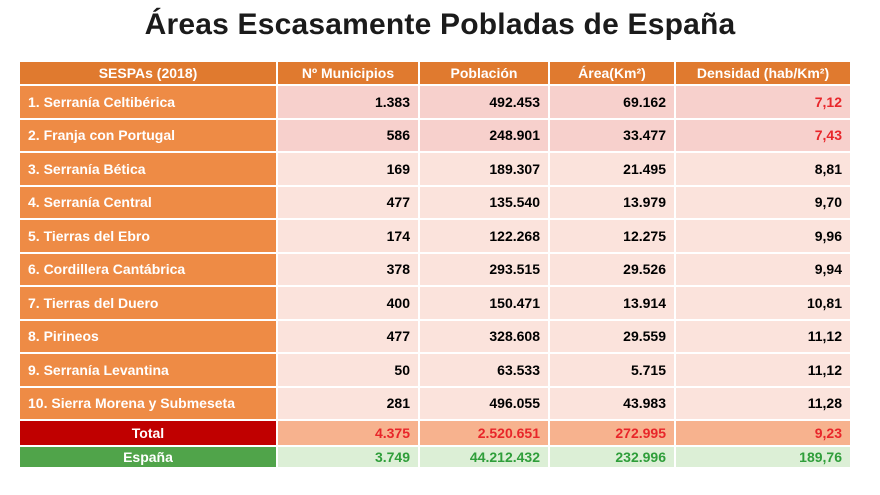  What do you see at coordinates (612, 269) in the screenshot?
I see `row-area: 29.526` at bounding box center [612, 269].